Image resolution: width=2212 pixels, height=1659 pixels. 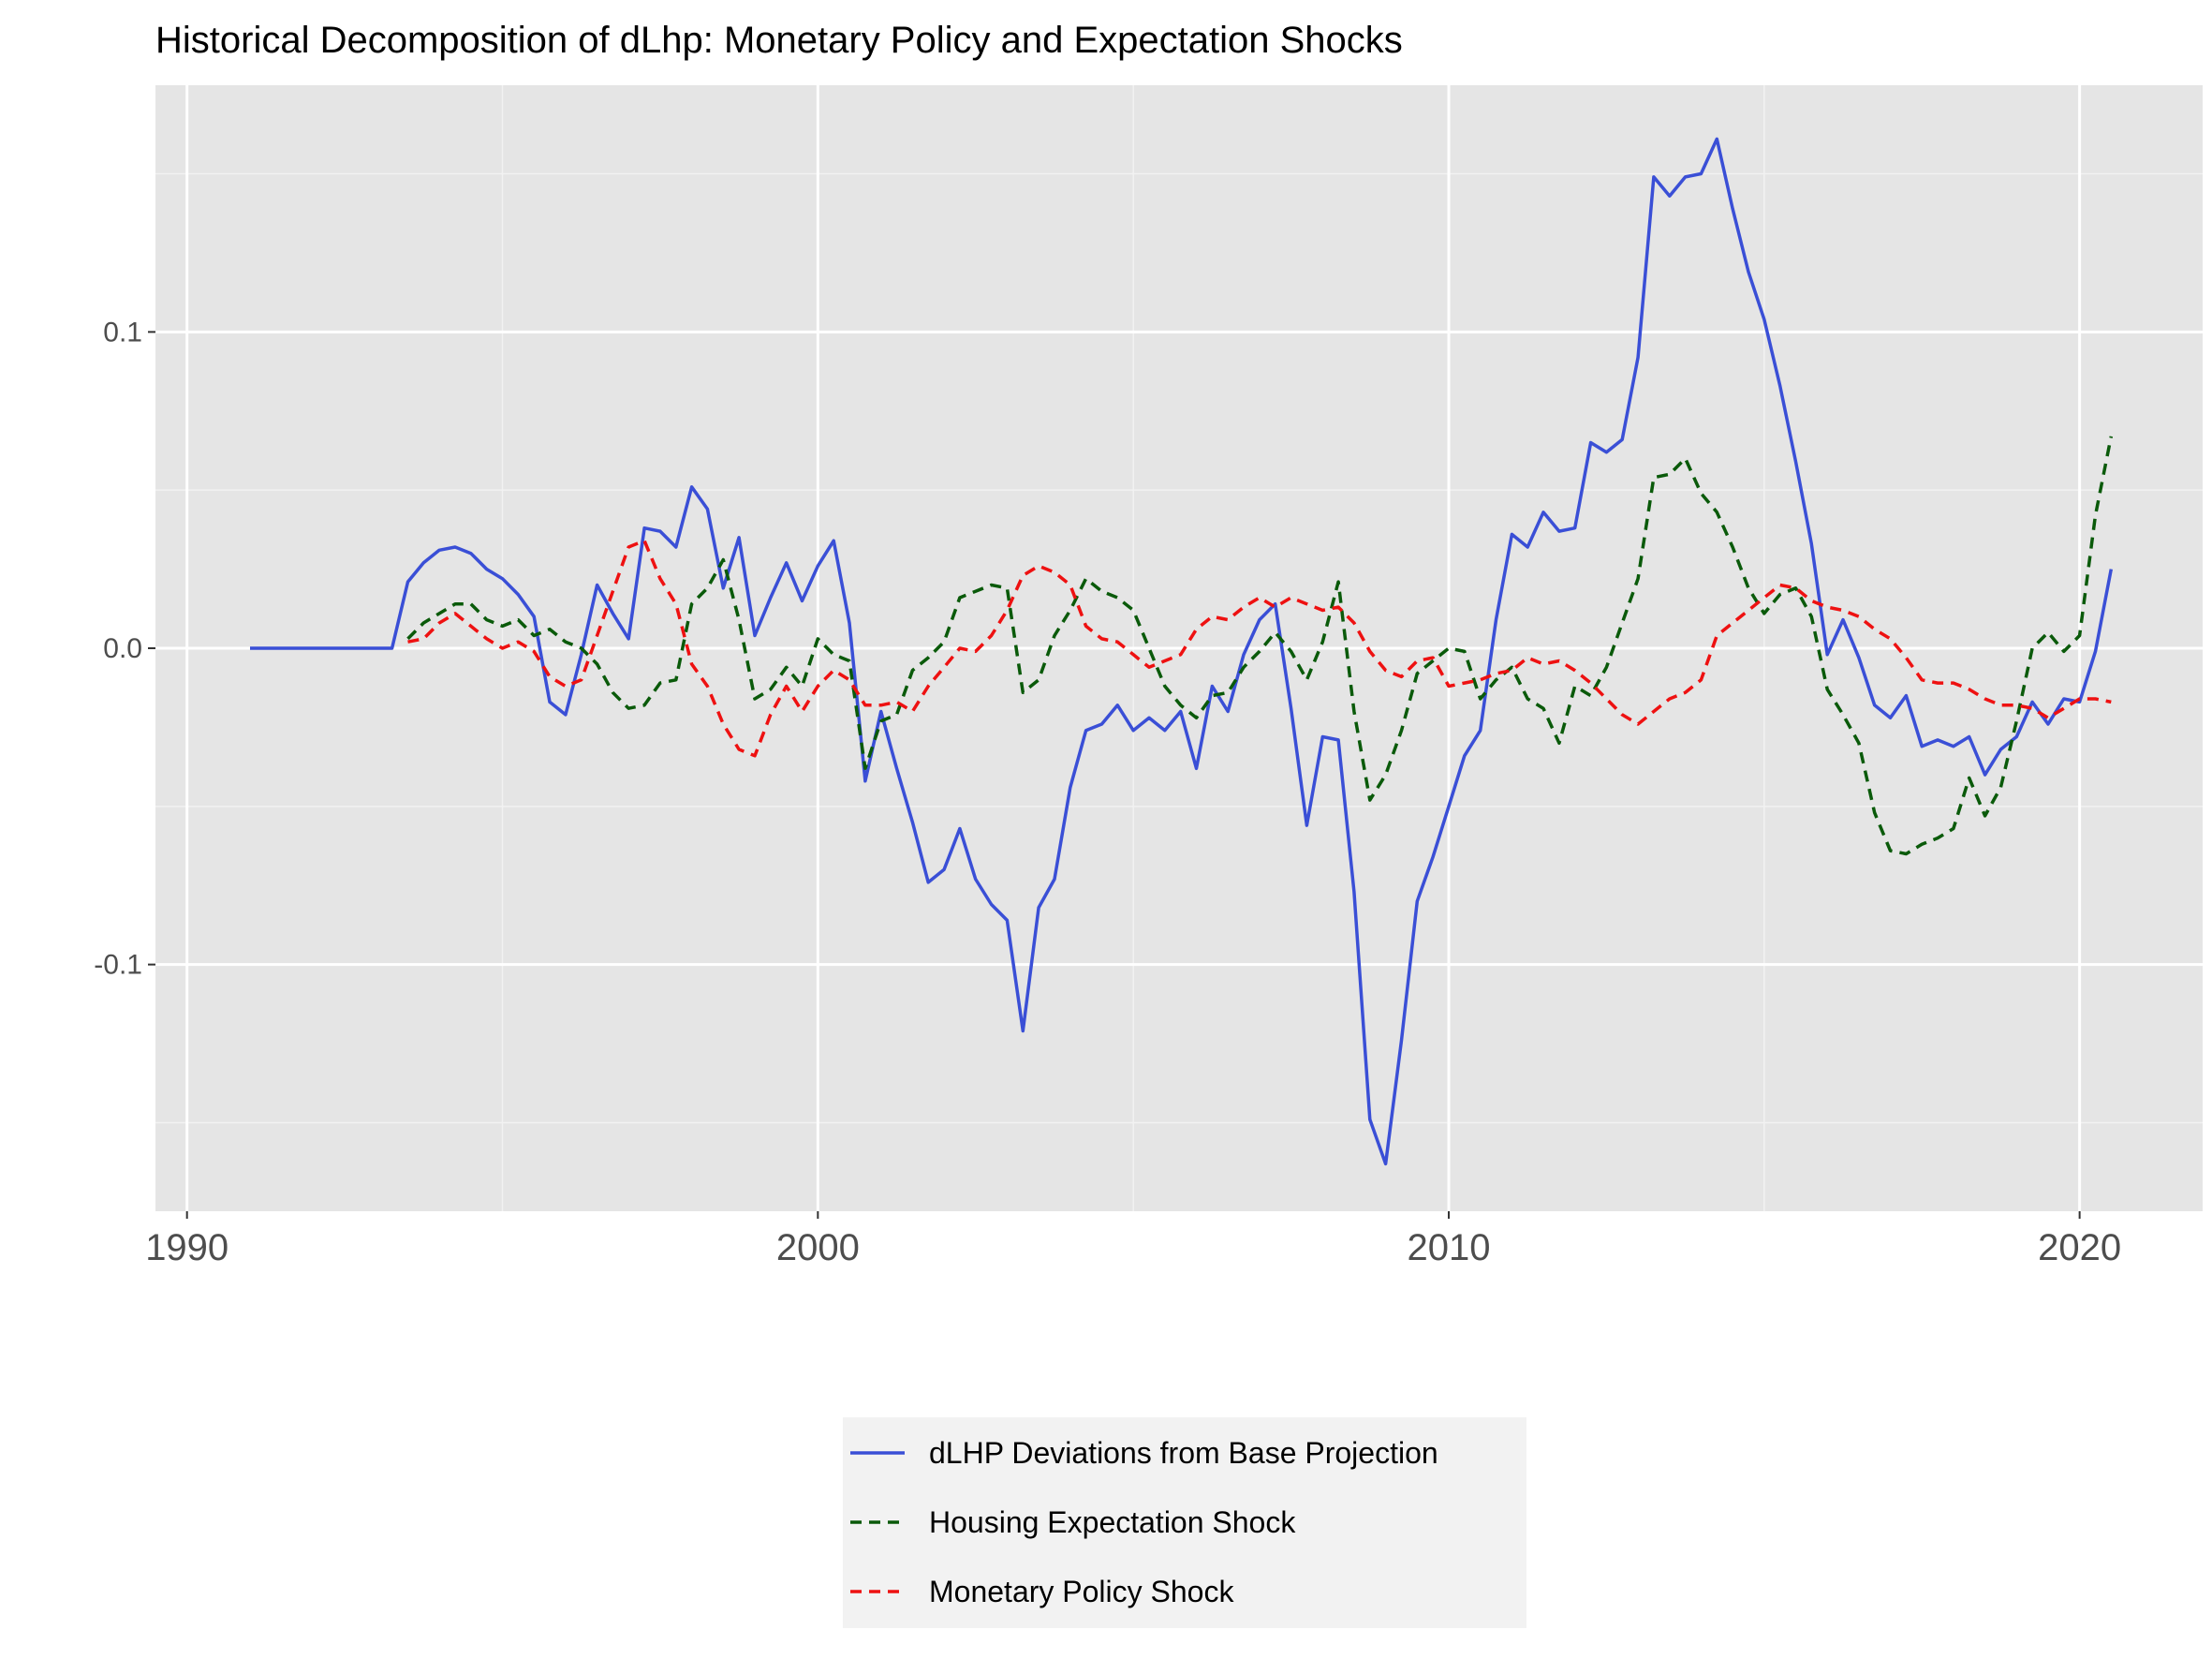 I want to click on y-tick-label: 0.0, so click(x=122, y=649).